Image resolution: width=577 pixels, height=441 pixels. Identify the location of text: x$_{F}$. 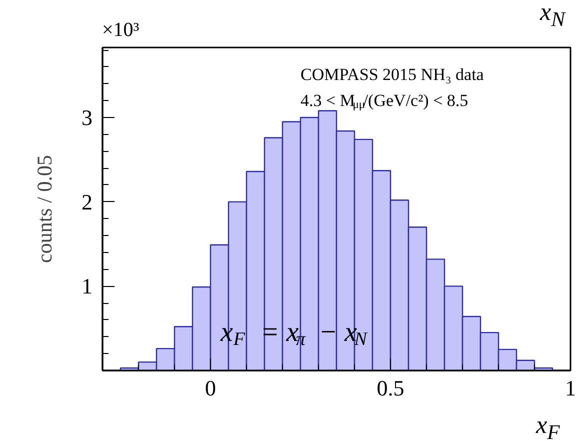
(548, 426).